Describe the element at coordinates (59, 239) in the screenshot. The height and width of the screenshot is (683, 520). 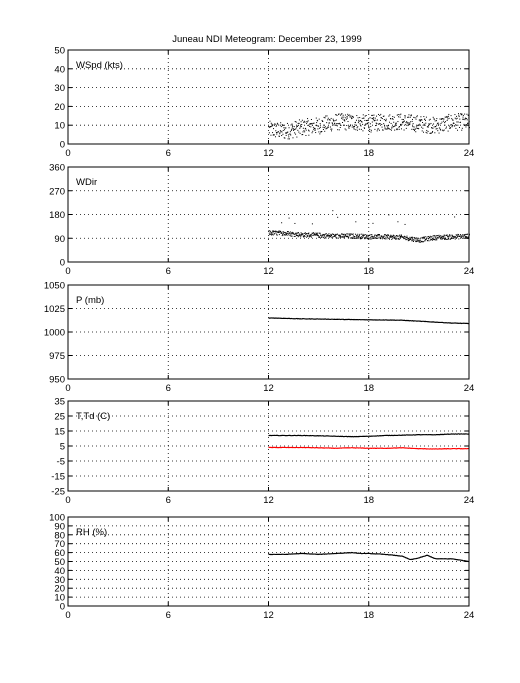
I see `y-tick-label: 90` at that location.